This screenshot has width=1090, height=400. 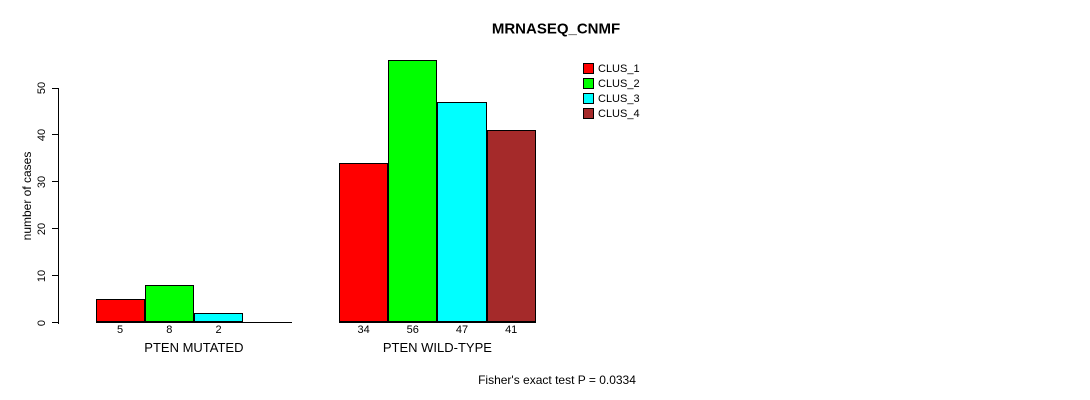 What do you see at coordinates (120, 311) in the screenshot?
I see `bar-clus_1-group1` at bounding box center [120, 311].